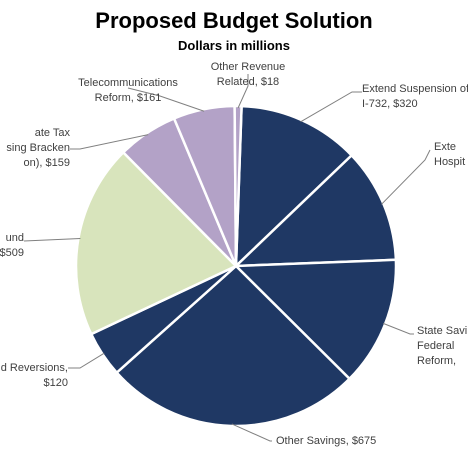 Image resolution: width=468 pixels, height=468 pixels. I want to click on slice-label-6: und $509, so click(12, 245).